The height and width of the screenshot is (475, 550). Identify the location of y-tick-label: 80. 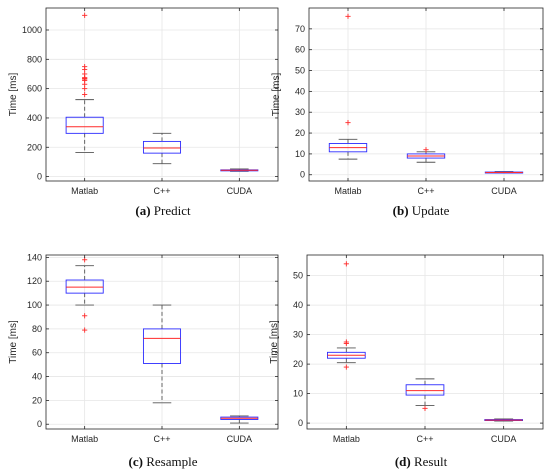
(37, 329).